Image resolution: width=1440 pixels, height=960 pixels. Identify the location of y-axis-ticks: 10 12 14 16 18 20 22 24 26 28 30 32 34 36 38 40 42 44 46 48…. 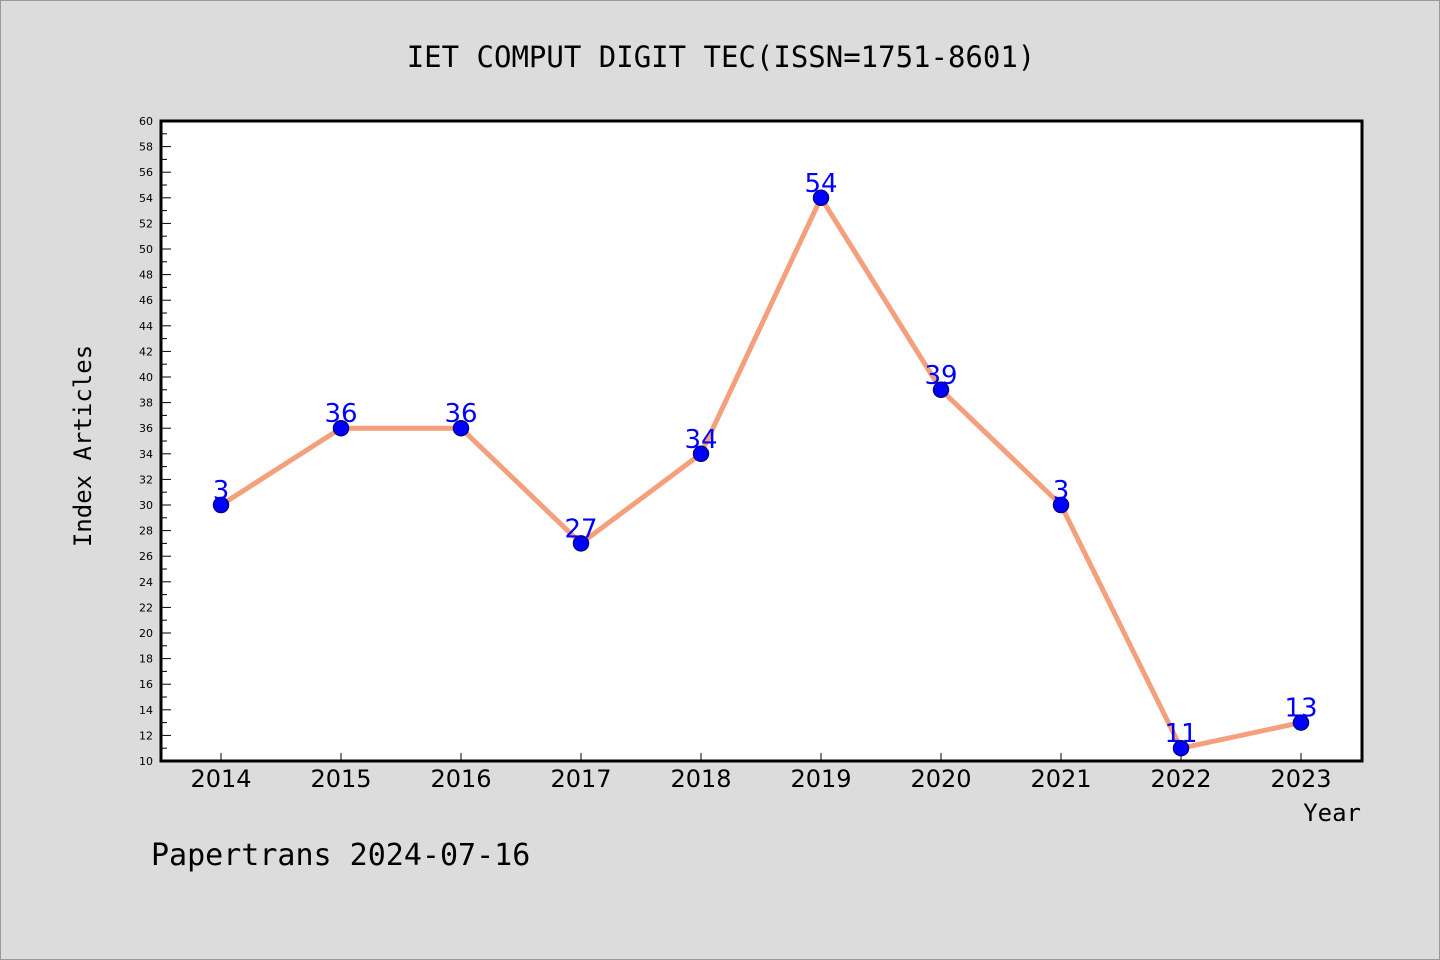
(155, 441).